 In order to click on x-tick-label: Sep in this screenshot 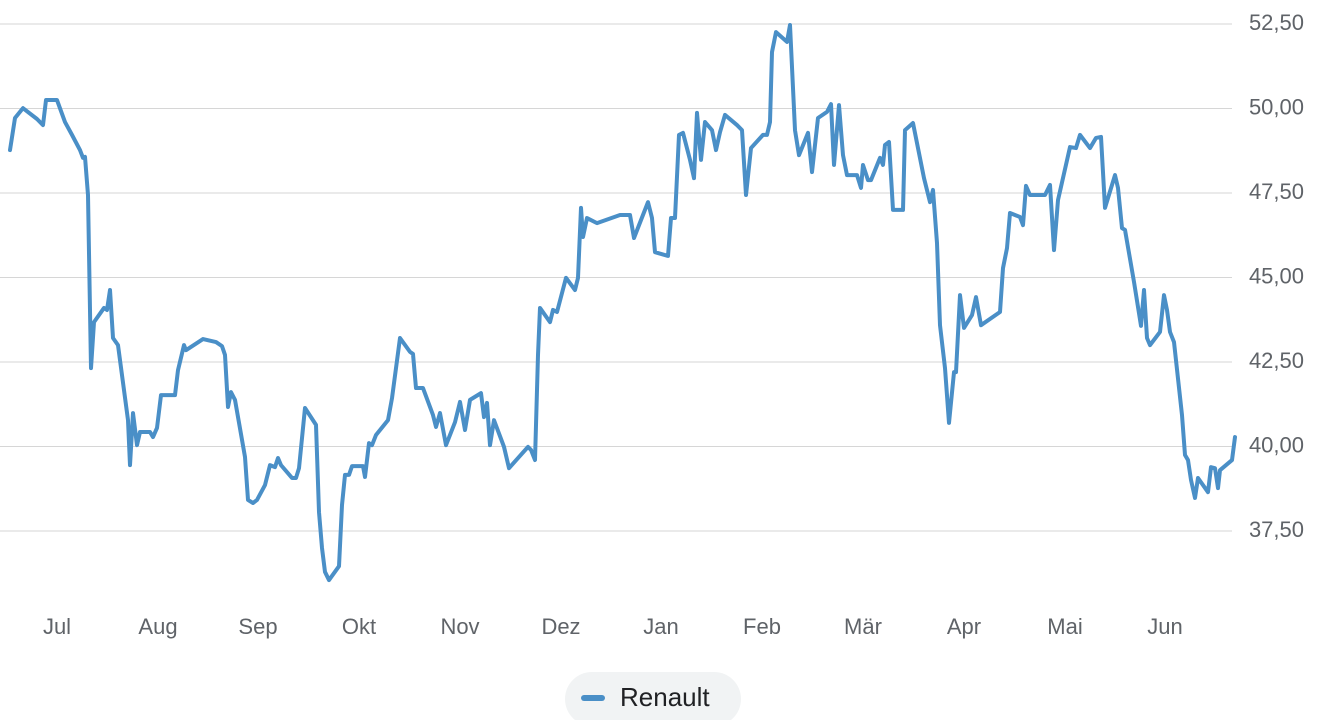, I will do `click(257, 626)`.